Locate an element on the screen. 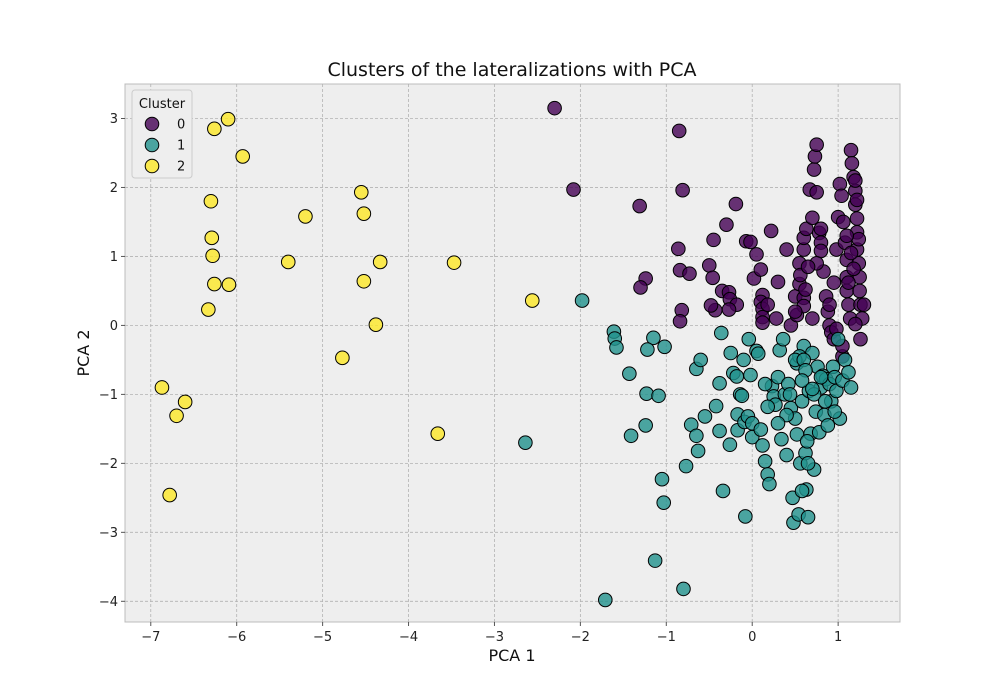 This screenshot has height=700, width=1000. y-axis-label: PCA 2 is located at coordinates (83, 352).